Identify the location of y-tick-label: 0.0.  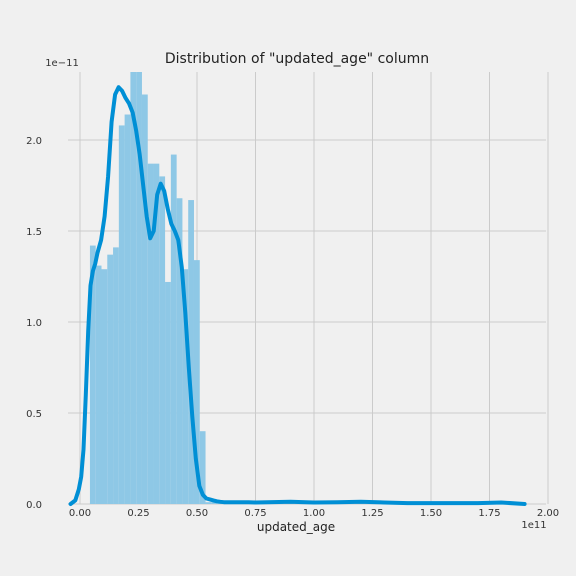
(34, 505).